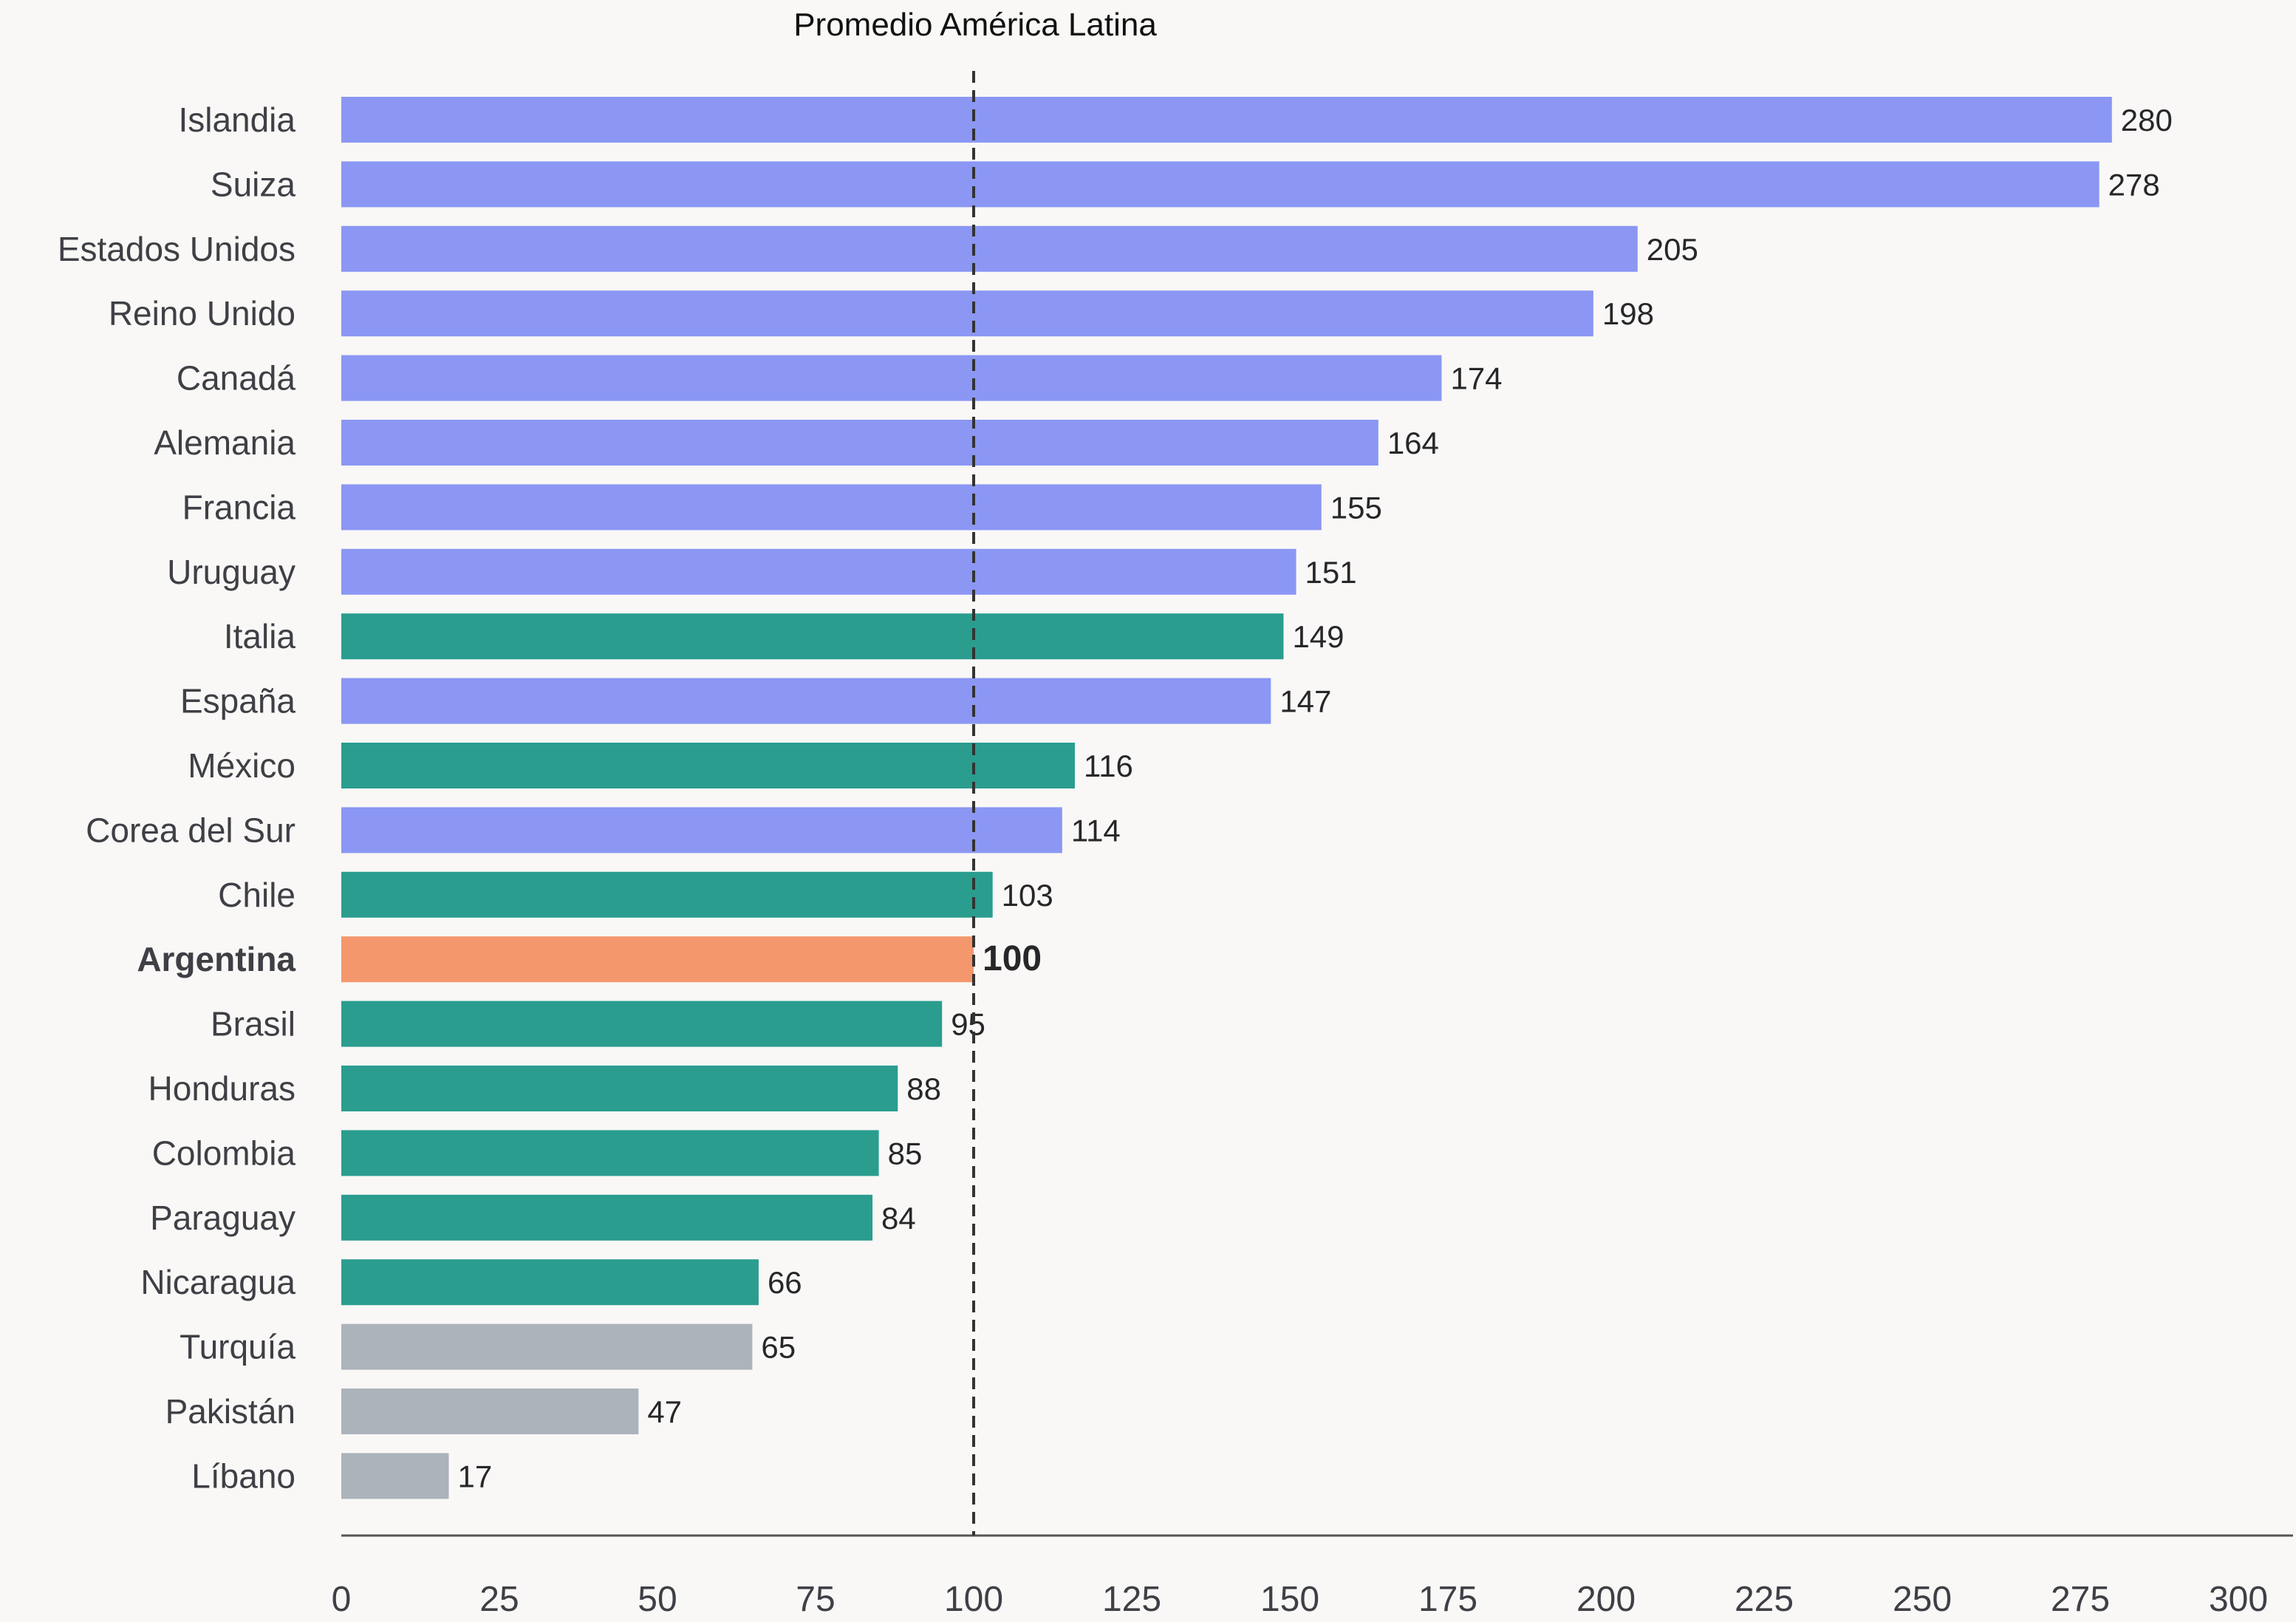  I want to click on value-label: 95, so click(968, 1024).